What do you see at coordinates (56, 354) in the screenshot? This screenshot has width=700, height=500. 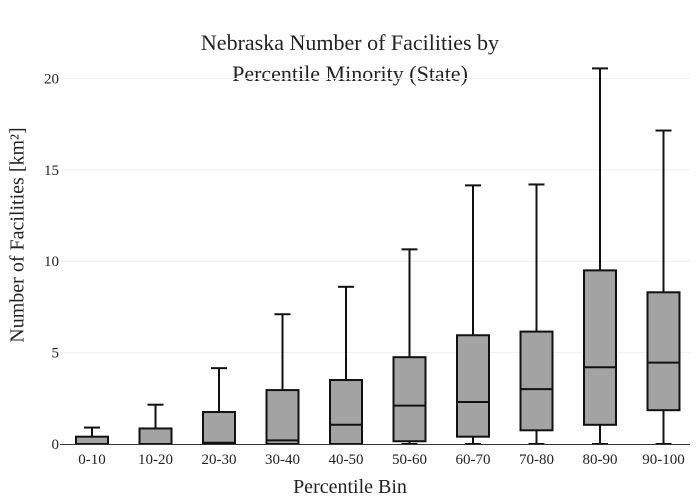 I see `y-tick-label: 5` at bounding box center [56, 354].